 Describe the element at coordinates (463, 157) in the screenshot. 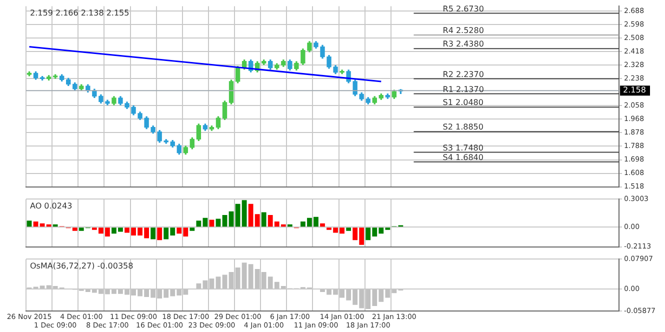

I see `ref-line-label: S4 1.6840` at that location.